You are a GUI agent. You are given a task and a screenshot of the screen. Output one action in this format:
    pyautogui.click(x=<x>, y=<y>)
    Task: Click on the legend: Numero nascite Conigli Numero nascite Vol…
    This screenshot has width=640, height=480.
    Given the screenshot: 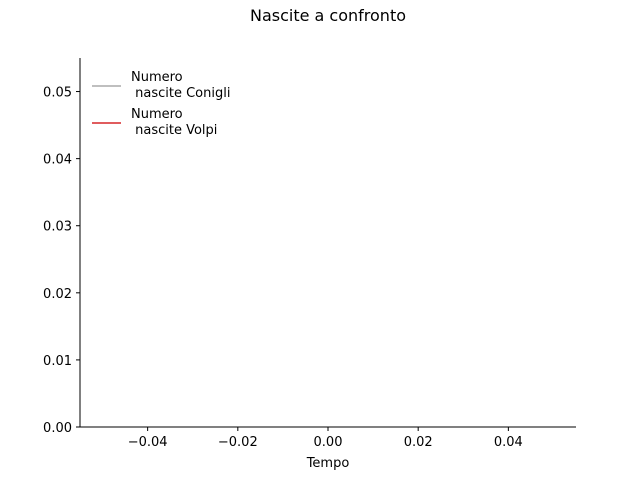 What is the action you would take?
    pyautogui.click(x=161, y=104)
    